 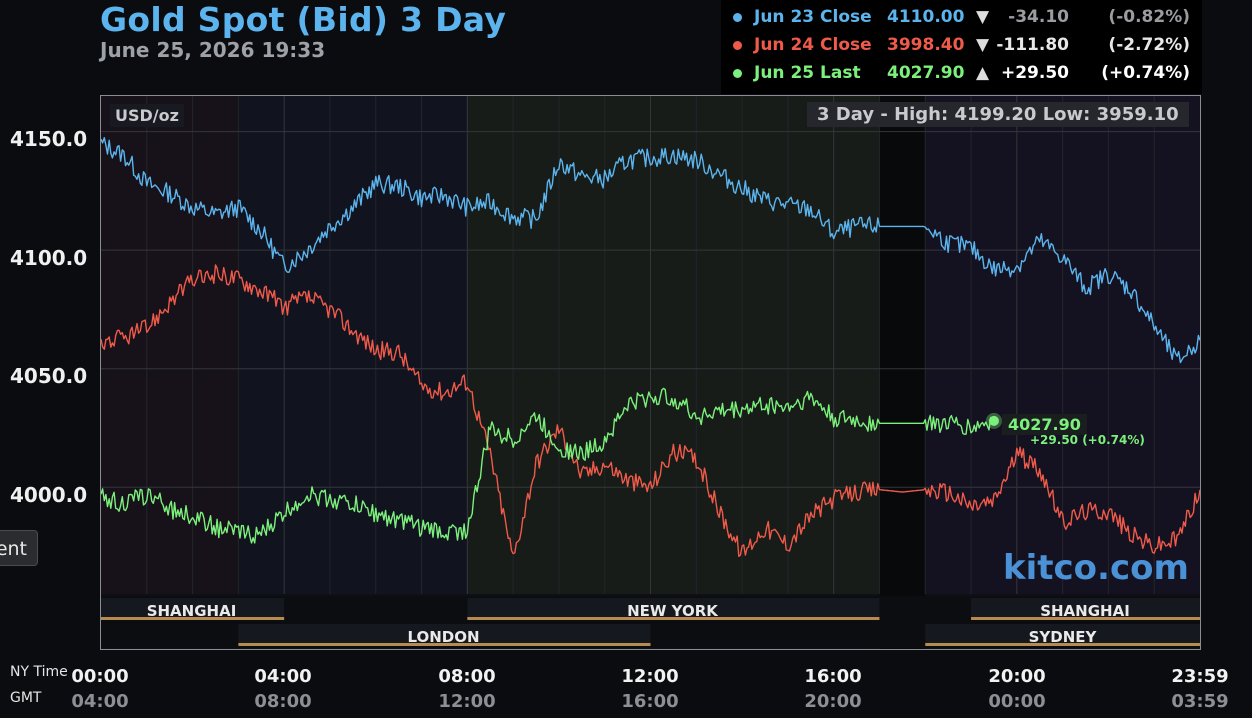 I want to click on x-tick-ny: 23:59, so click(x=1200, y=676).